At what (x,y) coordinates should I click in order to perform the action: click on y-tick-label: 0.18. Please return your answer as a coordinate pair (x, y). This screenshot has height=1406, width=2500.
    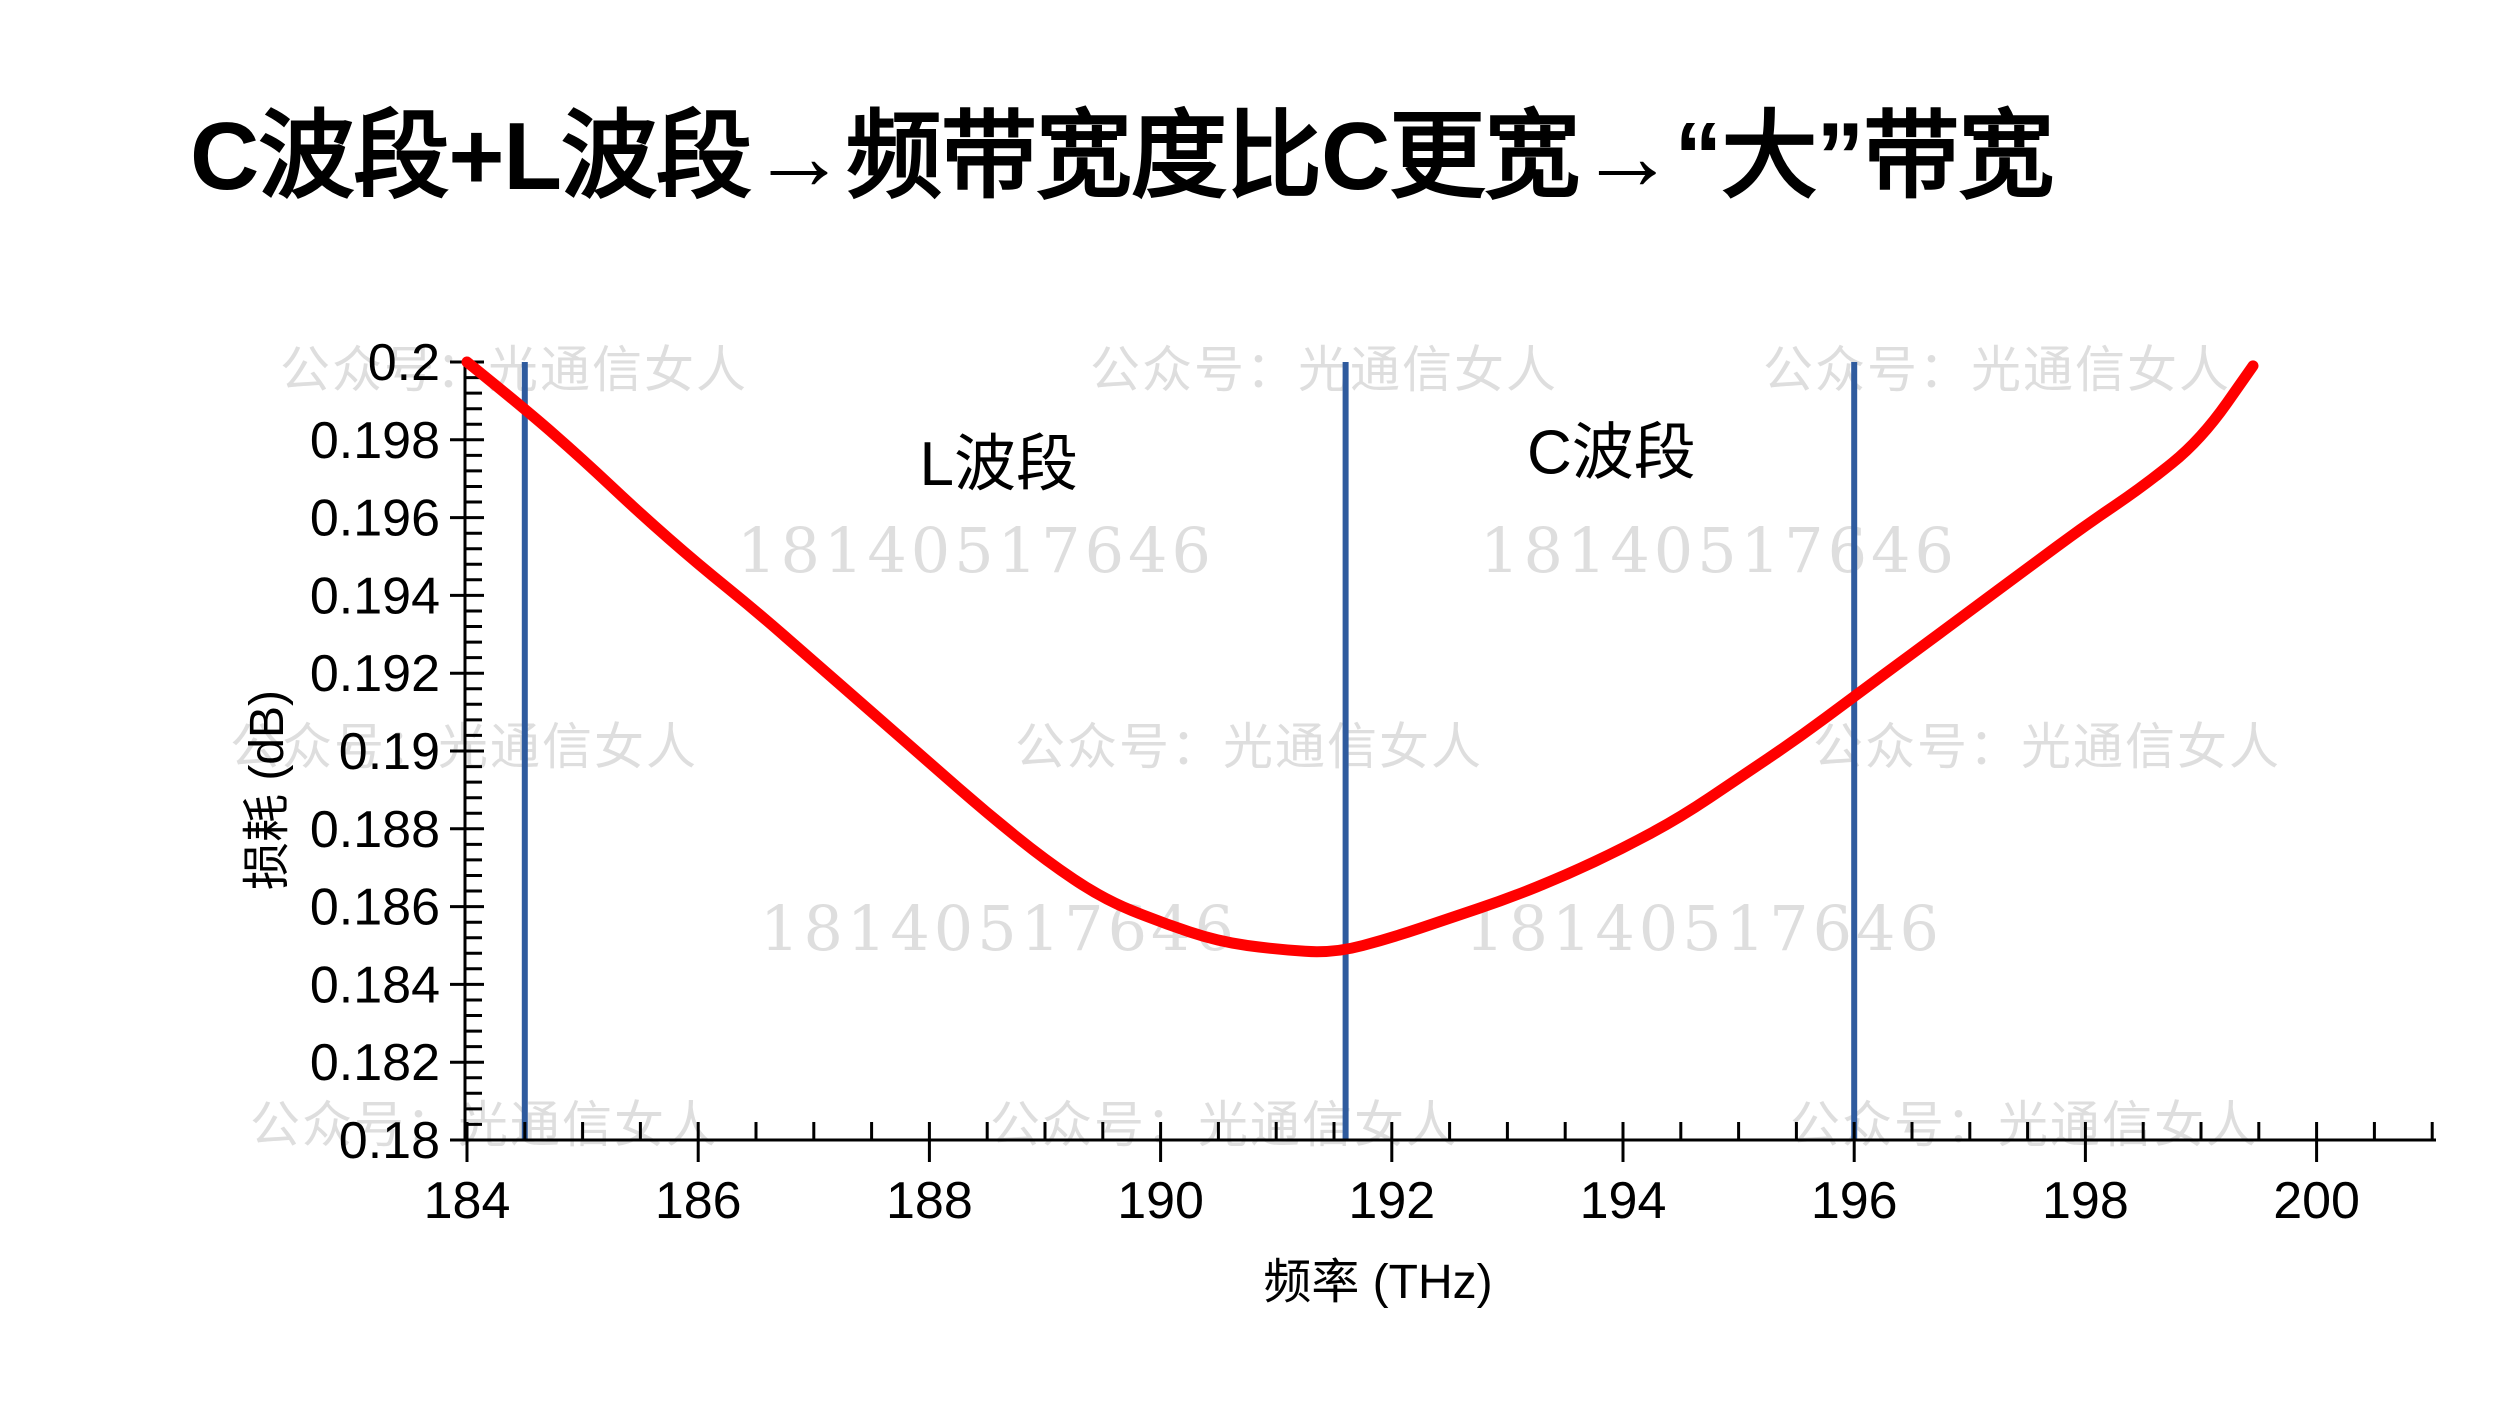
    Looking at the image, I should click on (389, 1141).